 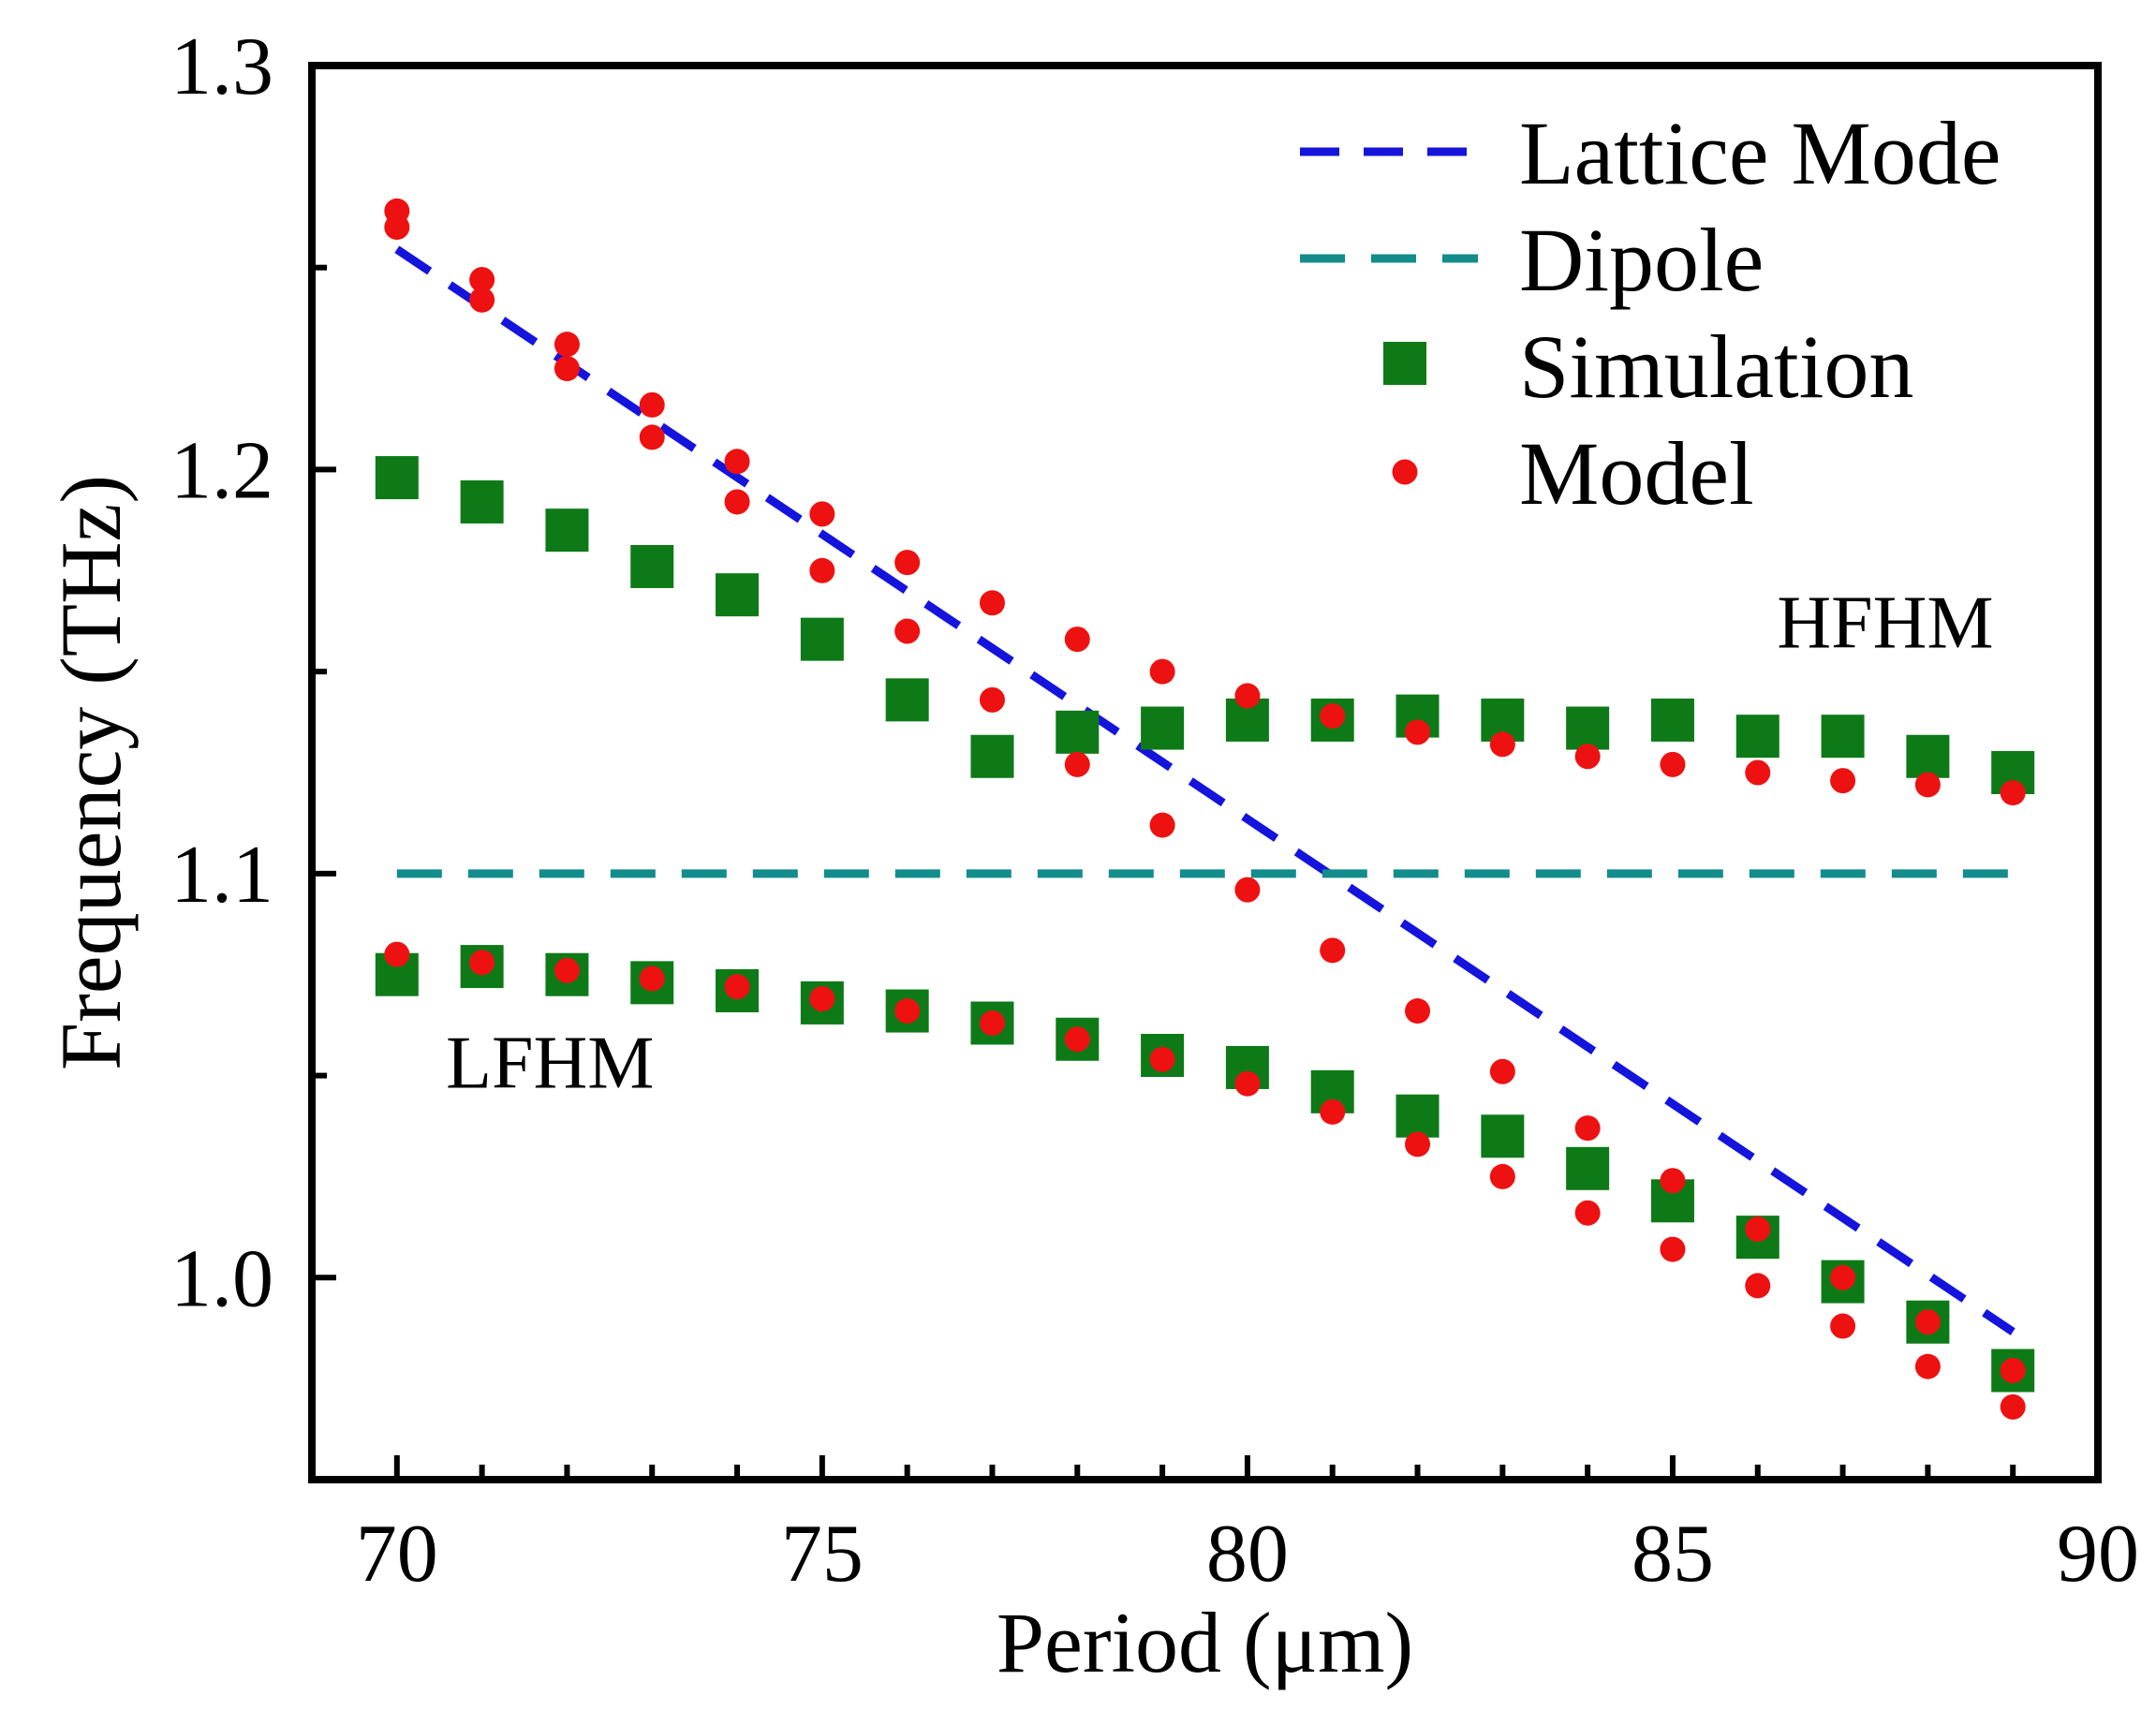 I want to click on legend-item: Lattice Mode, so click(x=1650, y=153).